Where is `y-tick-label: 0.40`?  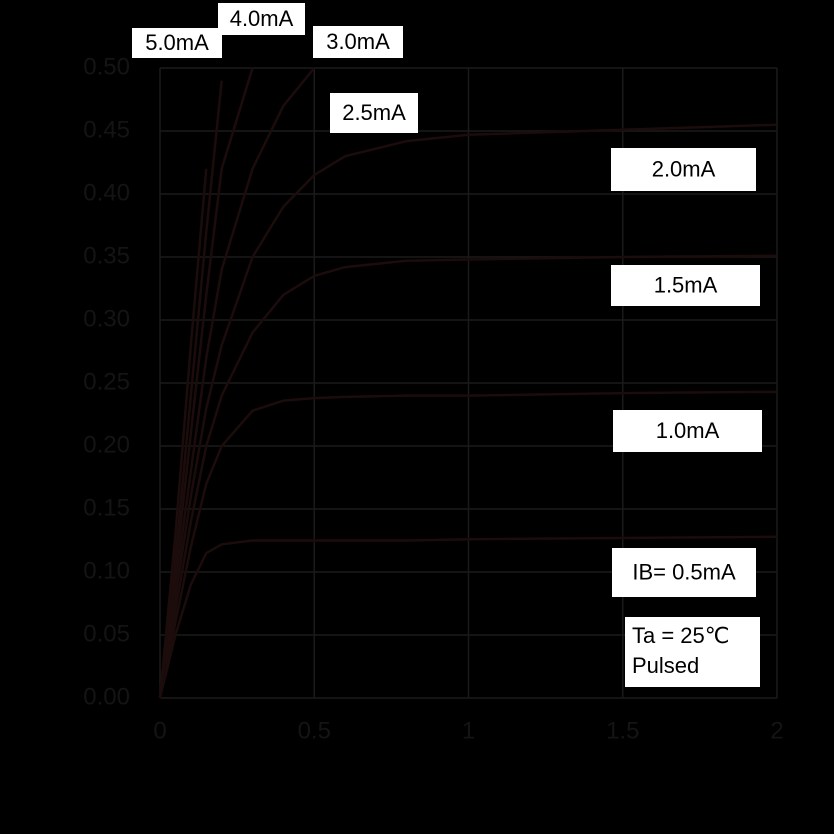
y-tick-label: 0.40 is located at coordinates (106, 192).